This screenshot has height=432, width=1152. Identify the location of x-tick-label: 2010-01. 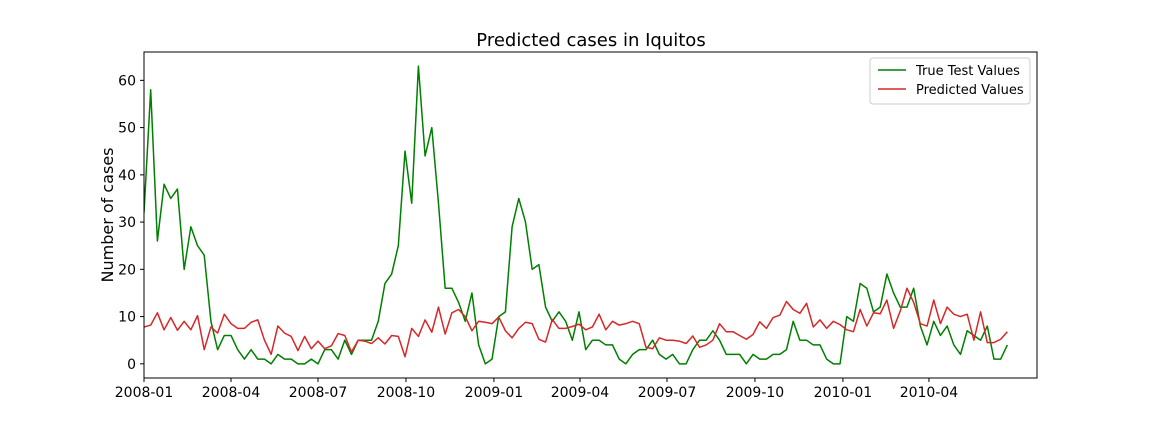
(843, 393).